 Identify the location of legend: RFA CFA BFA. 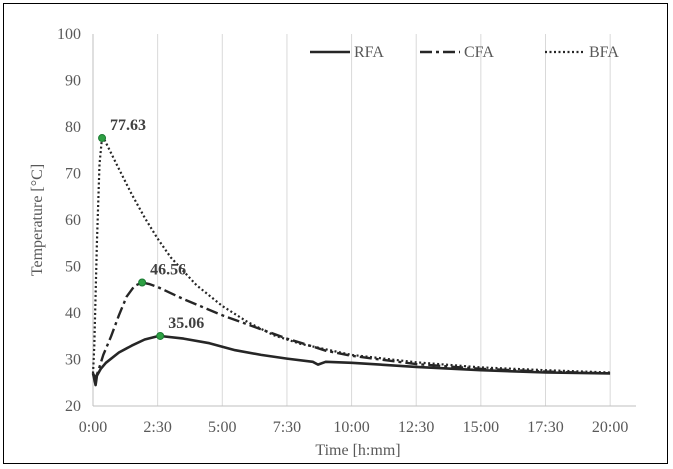
(464, 52).